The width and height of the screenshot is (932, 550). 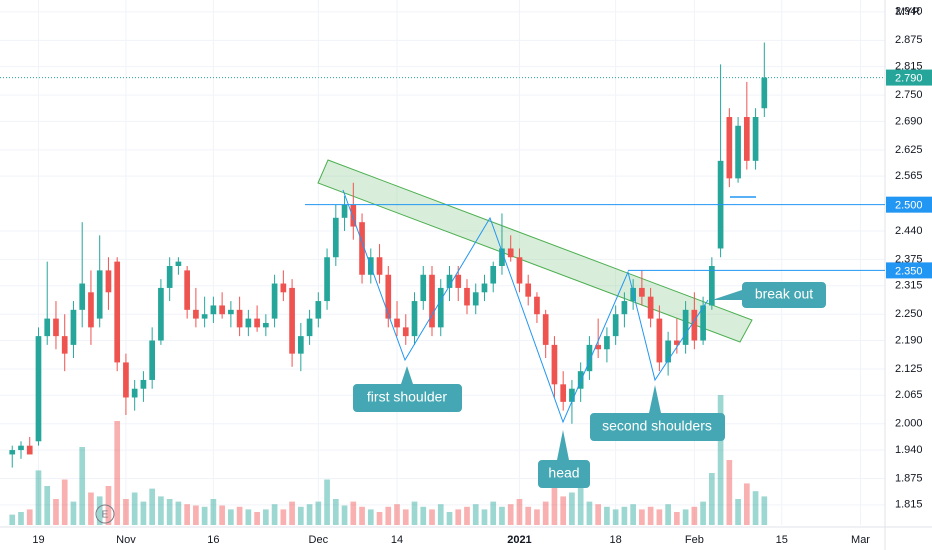 I want to click on y-tick-label: 2.250, so click(x=909, y=314).